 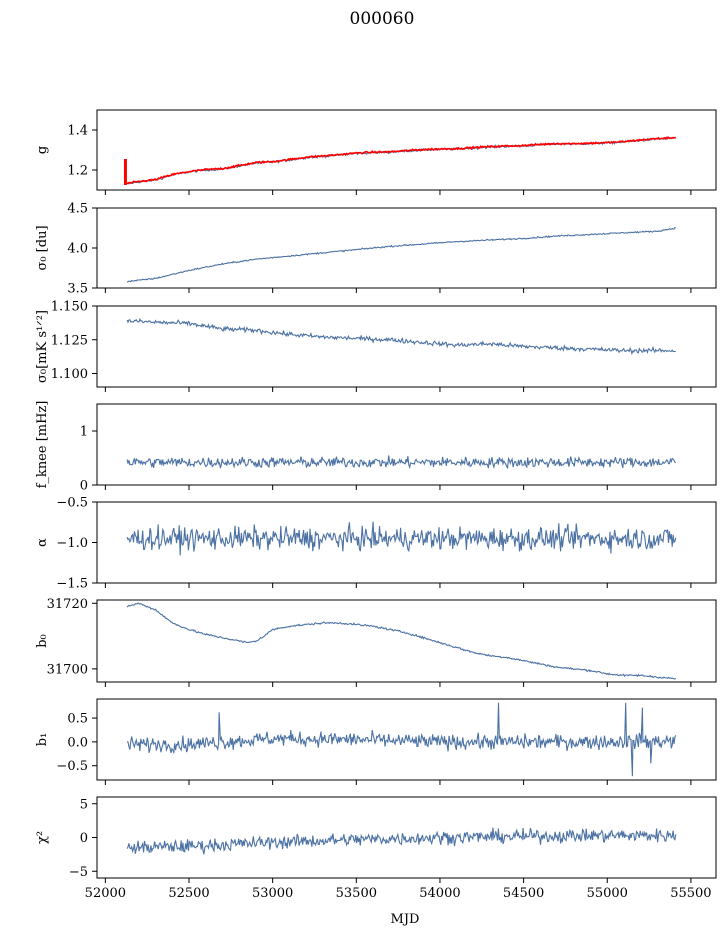 What do you see at coordinates (77, 289) in the screenshot?
I see `y-tick-label: 3.5` at bounding box center [77, 289].